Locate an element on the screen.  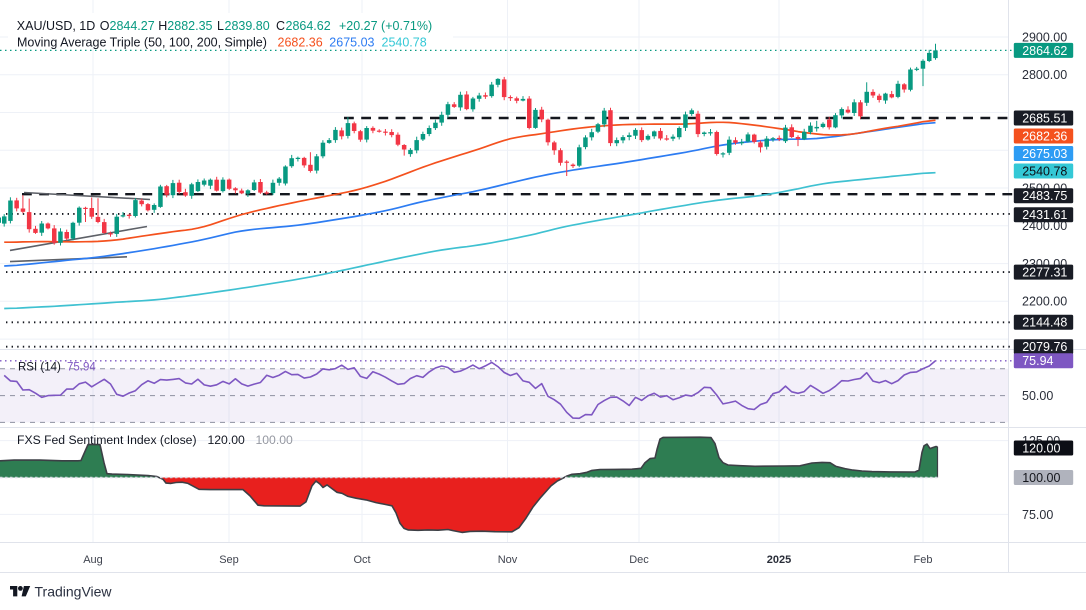
svg-text: 2685.51 is located at coordinates (1044, 118).